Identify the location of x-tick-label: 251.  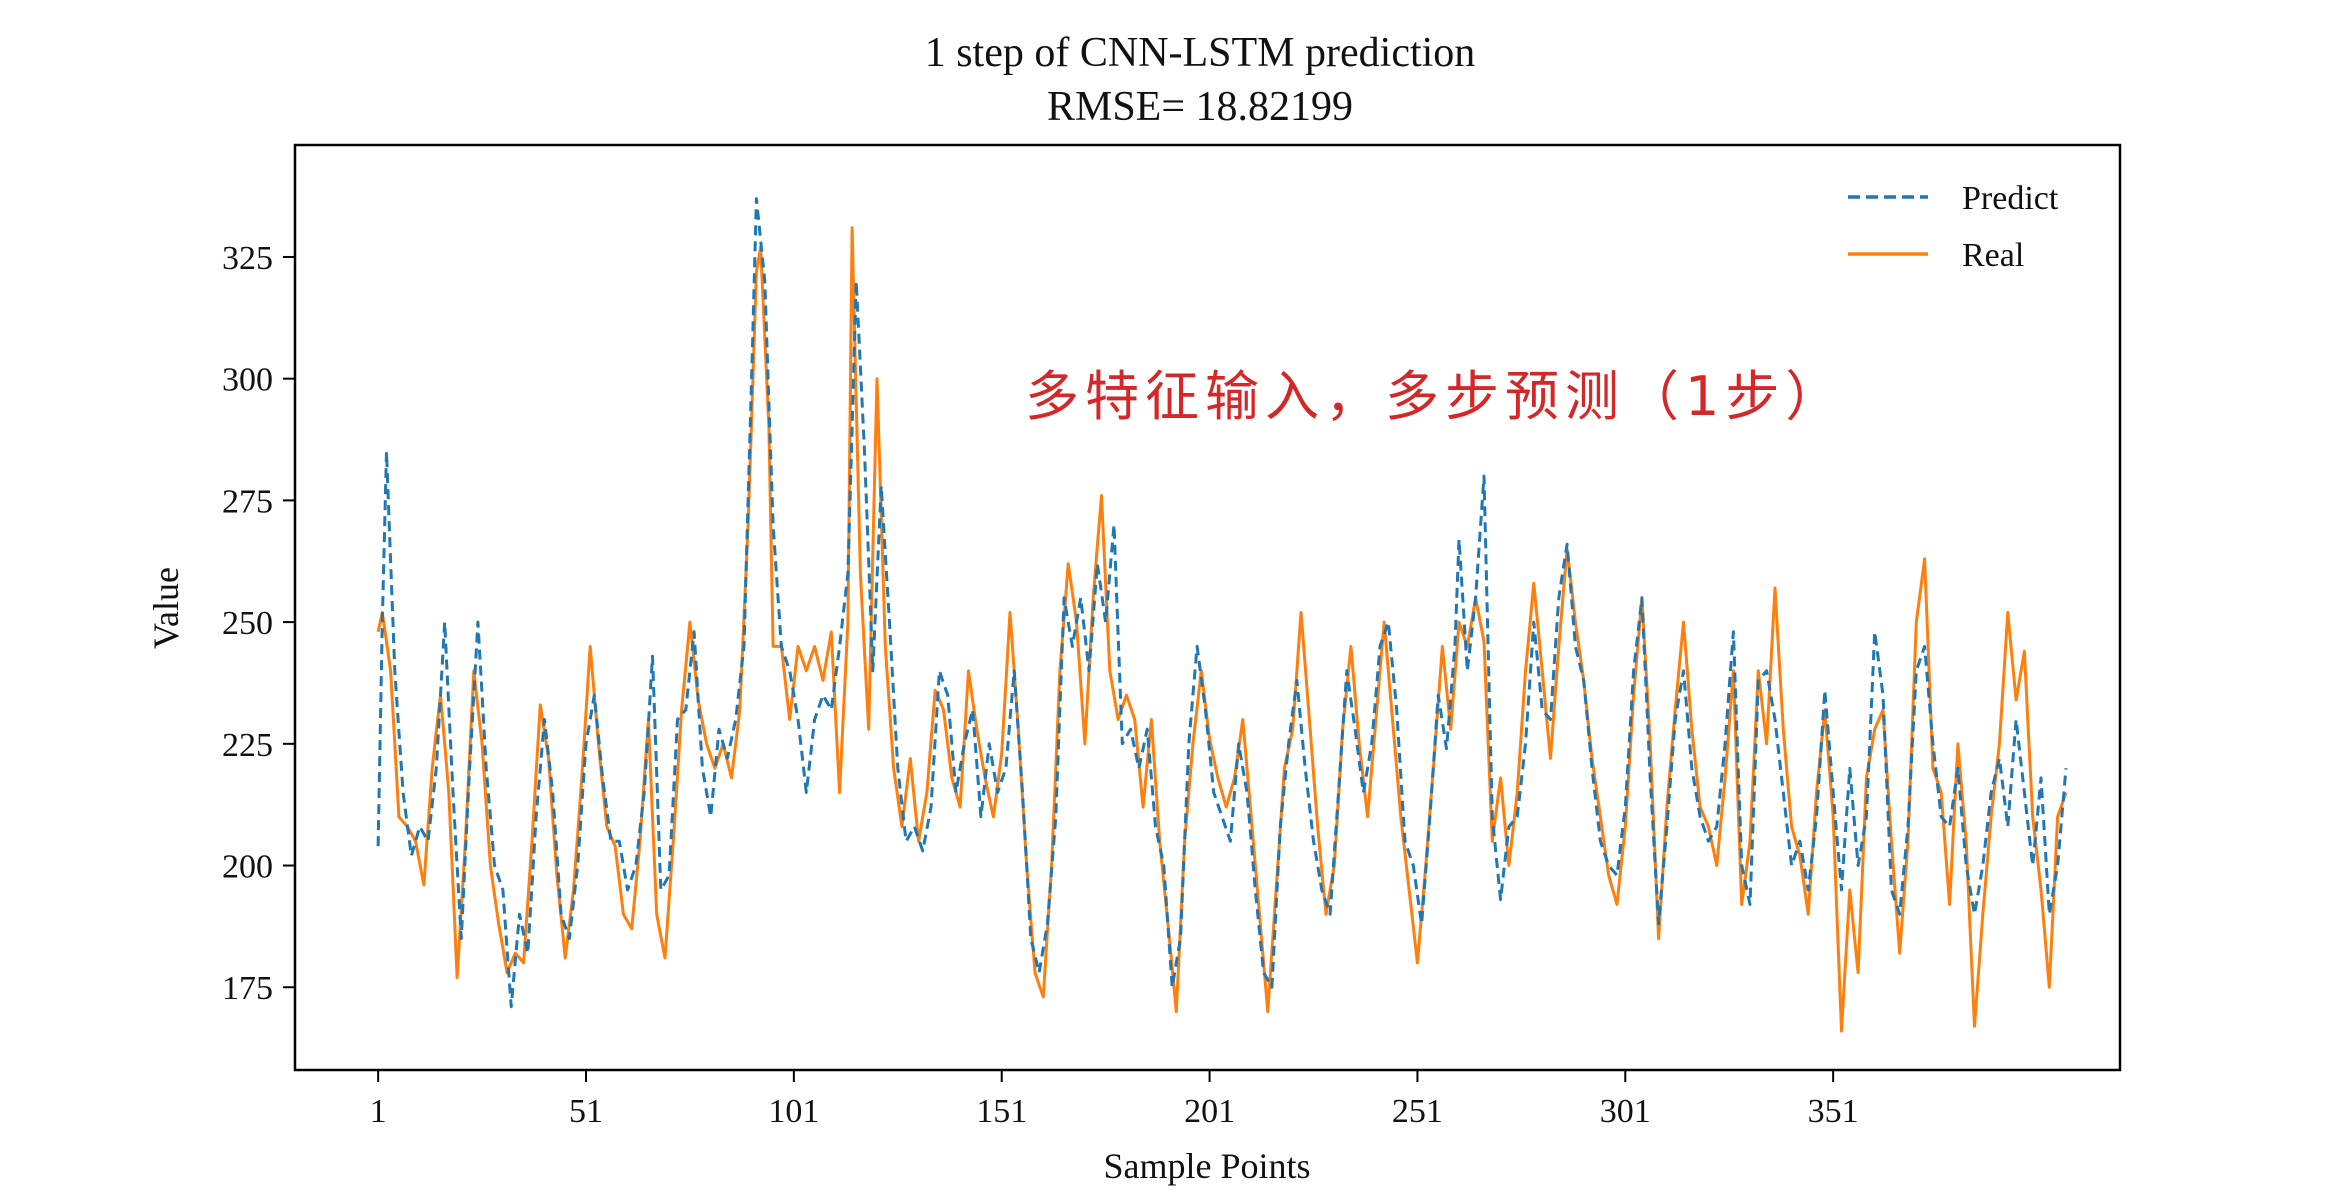
(1417, 1111).